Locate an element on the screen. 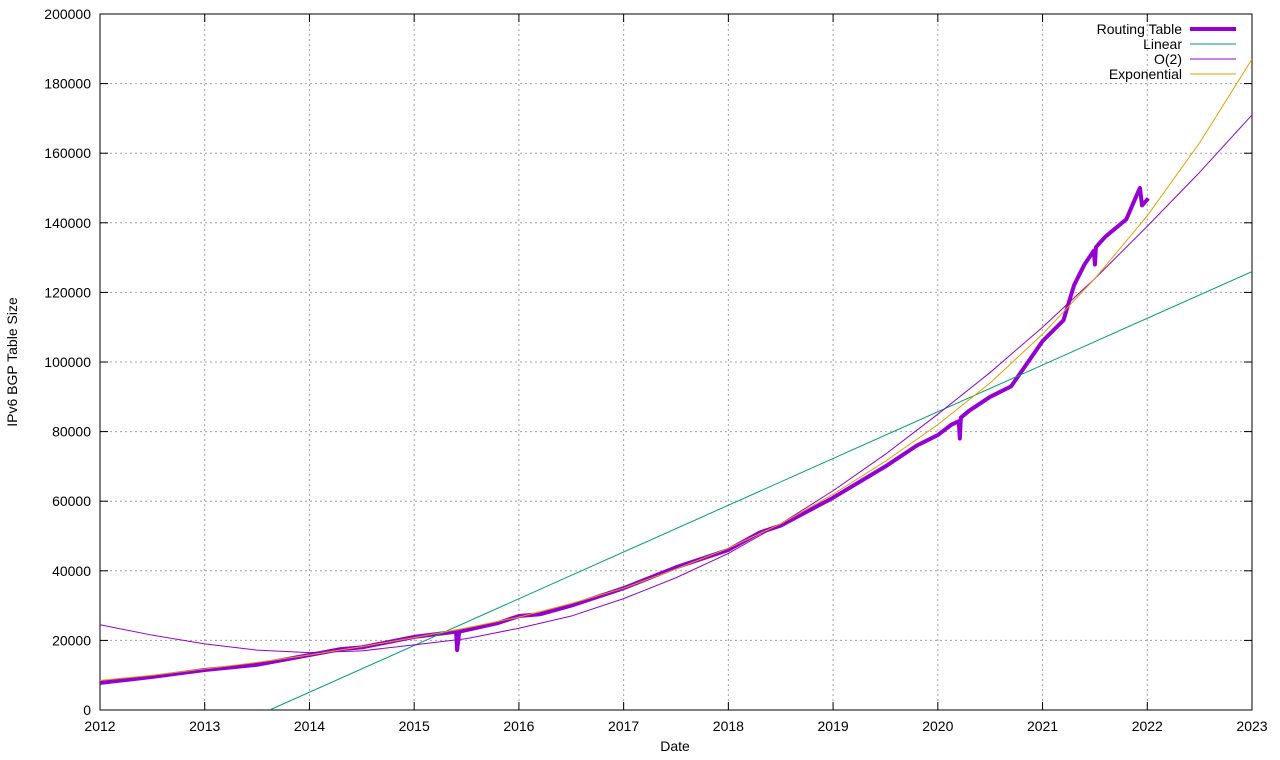  x-tick-label: 2012 is located at coordinates (99, 726).